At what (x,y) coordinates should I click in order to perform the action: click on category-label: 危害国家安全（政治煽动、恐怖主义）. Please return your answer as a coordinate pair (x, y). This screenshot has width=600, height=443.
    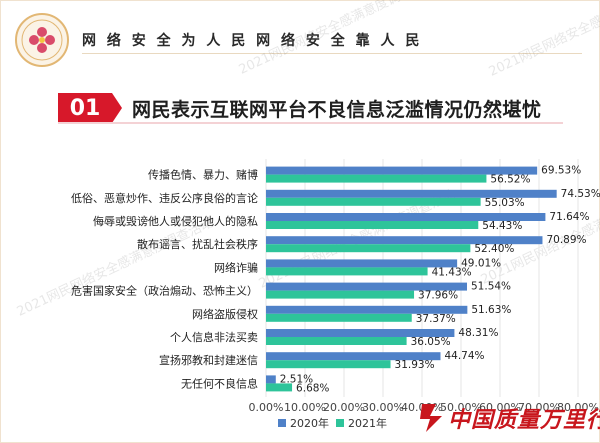
    Looking at the image, I should click on (164, 291).